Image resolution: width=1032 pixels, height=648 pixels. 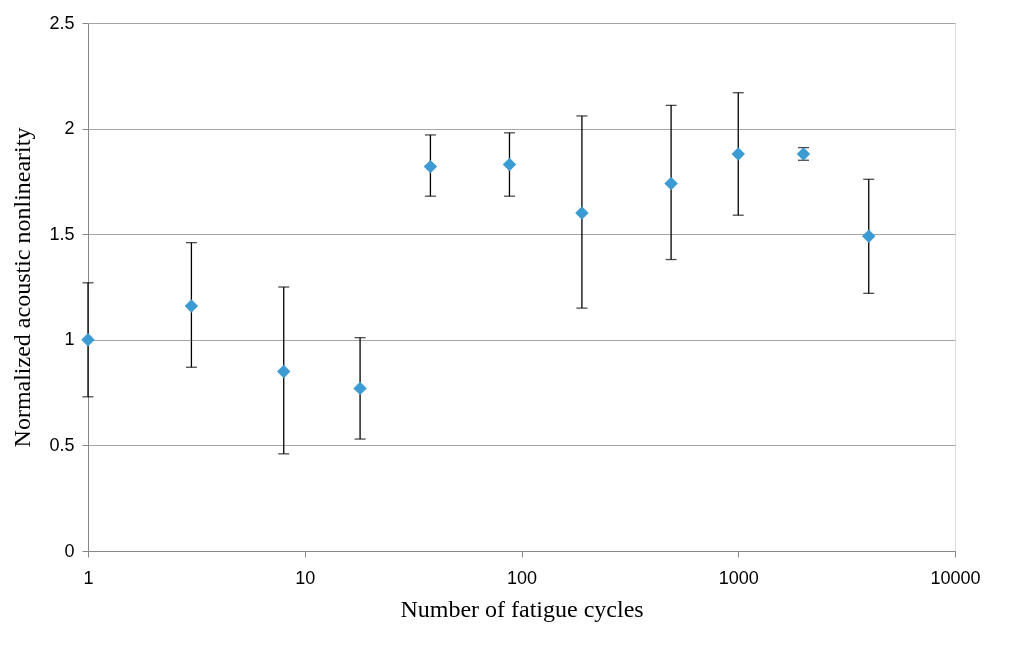 I want to click on y-axis-title: Normalized acoustic nonlinearity, so click(x=22, y=287).